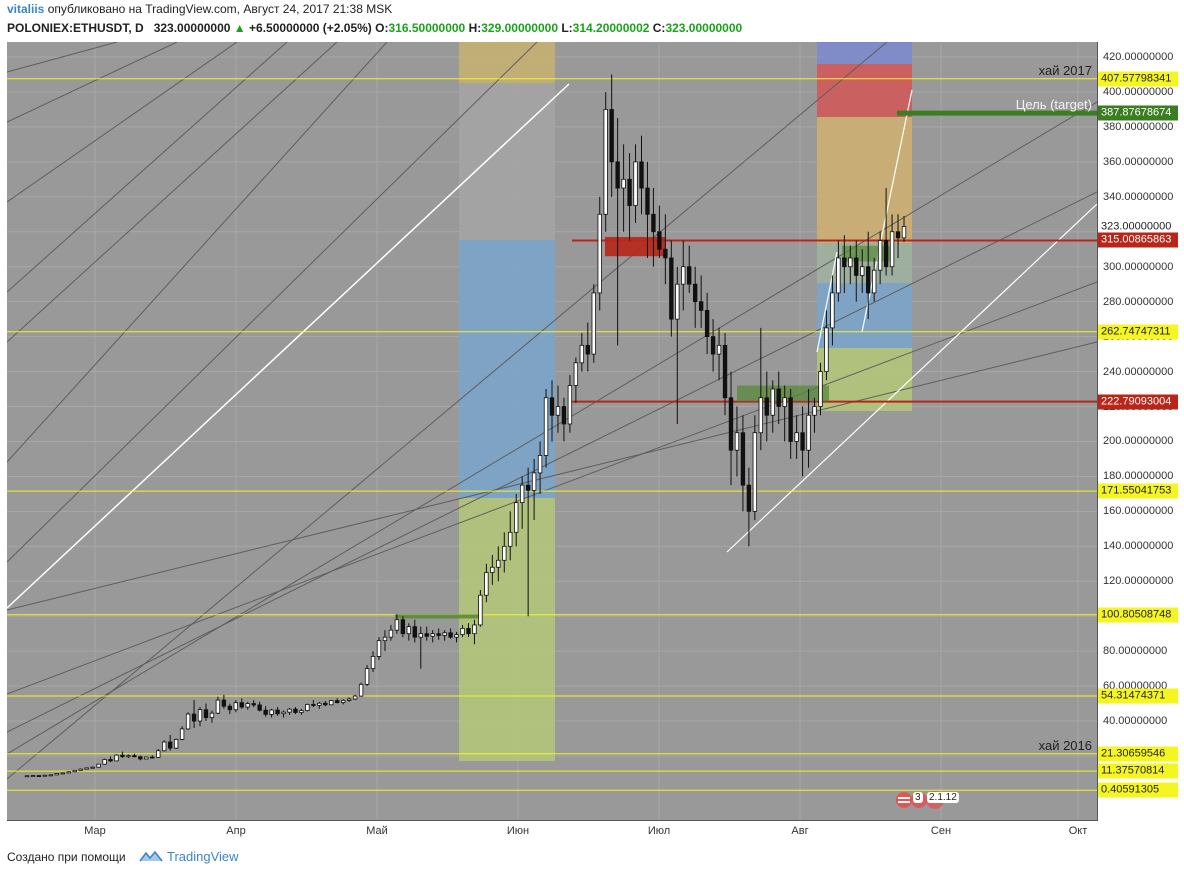  What do you see at coordinates (151, 857) in the screenshot?
I see `tradingview-logo-icon` at bounding box center [151, 857].